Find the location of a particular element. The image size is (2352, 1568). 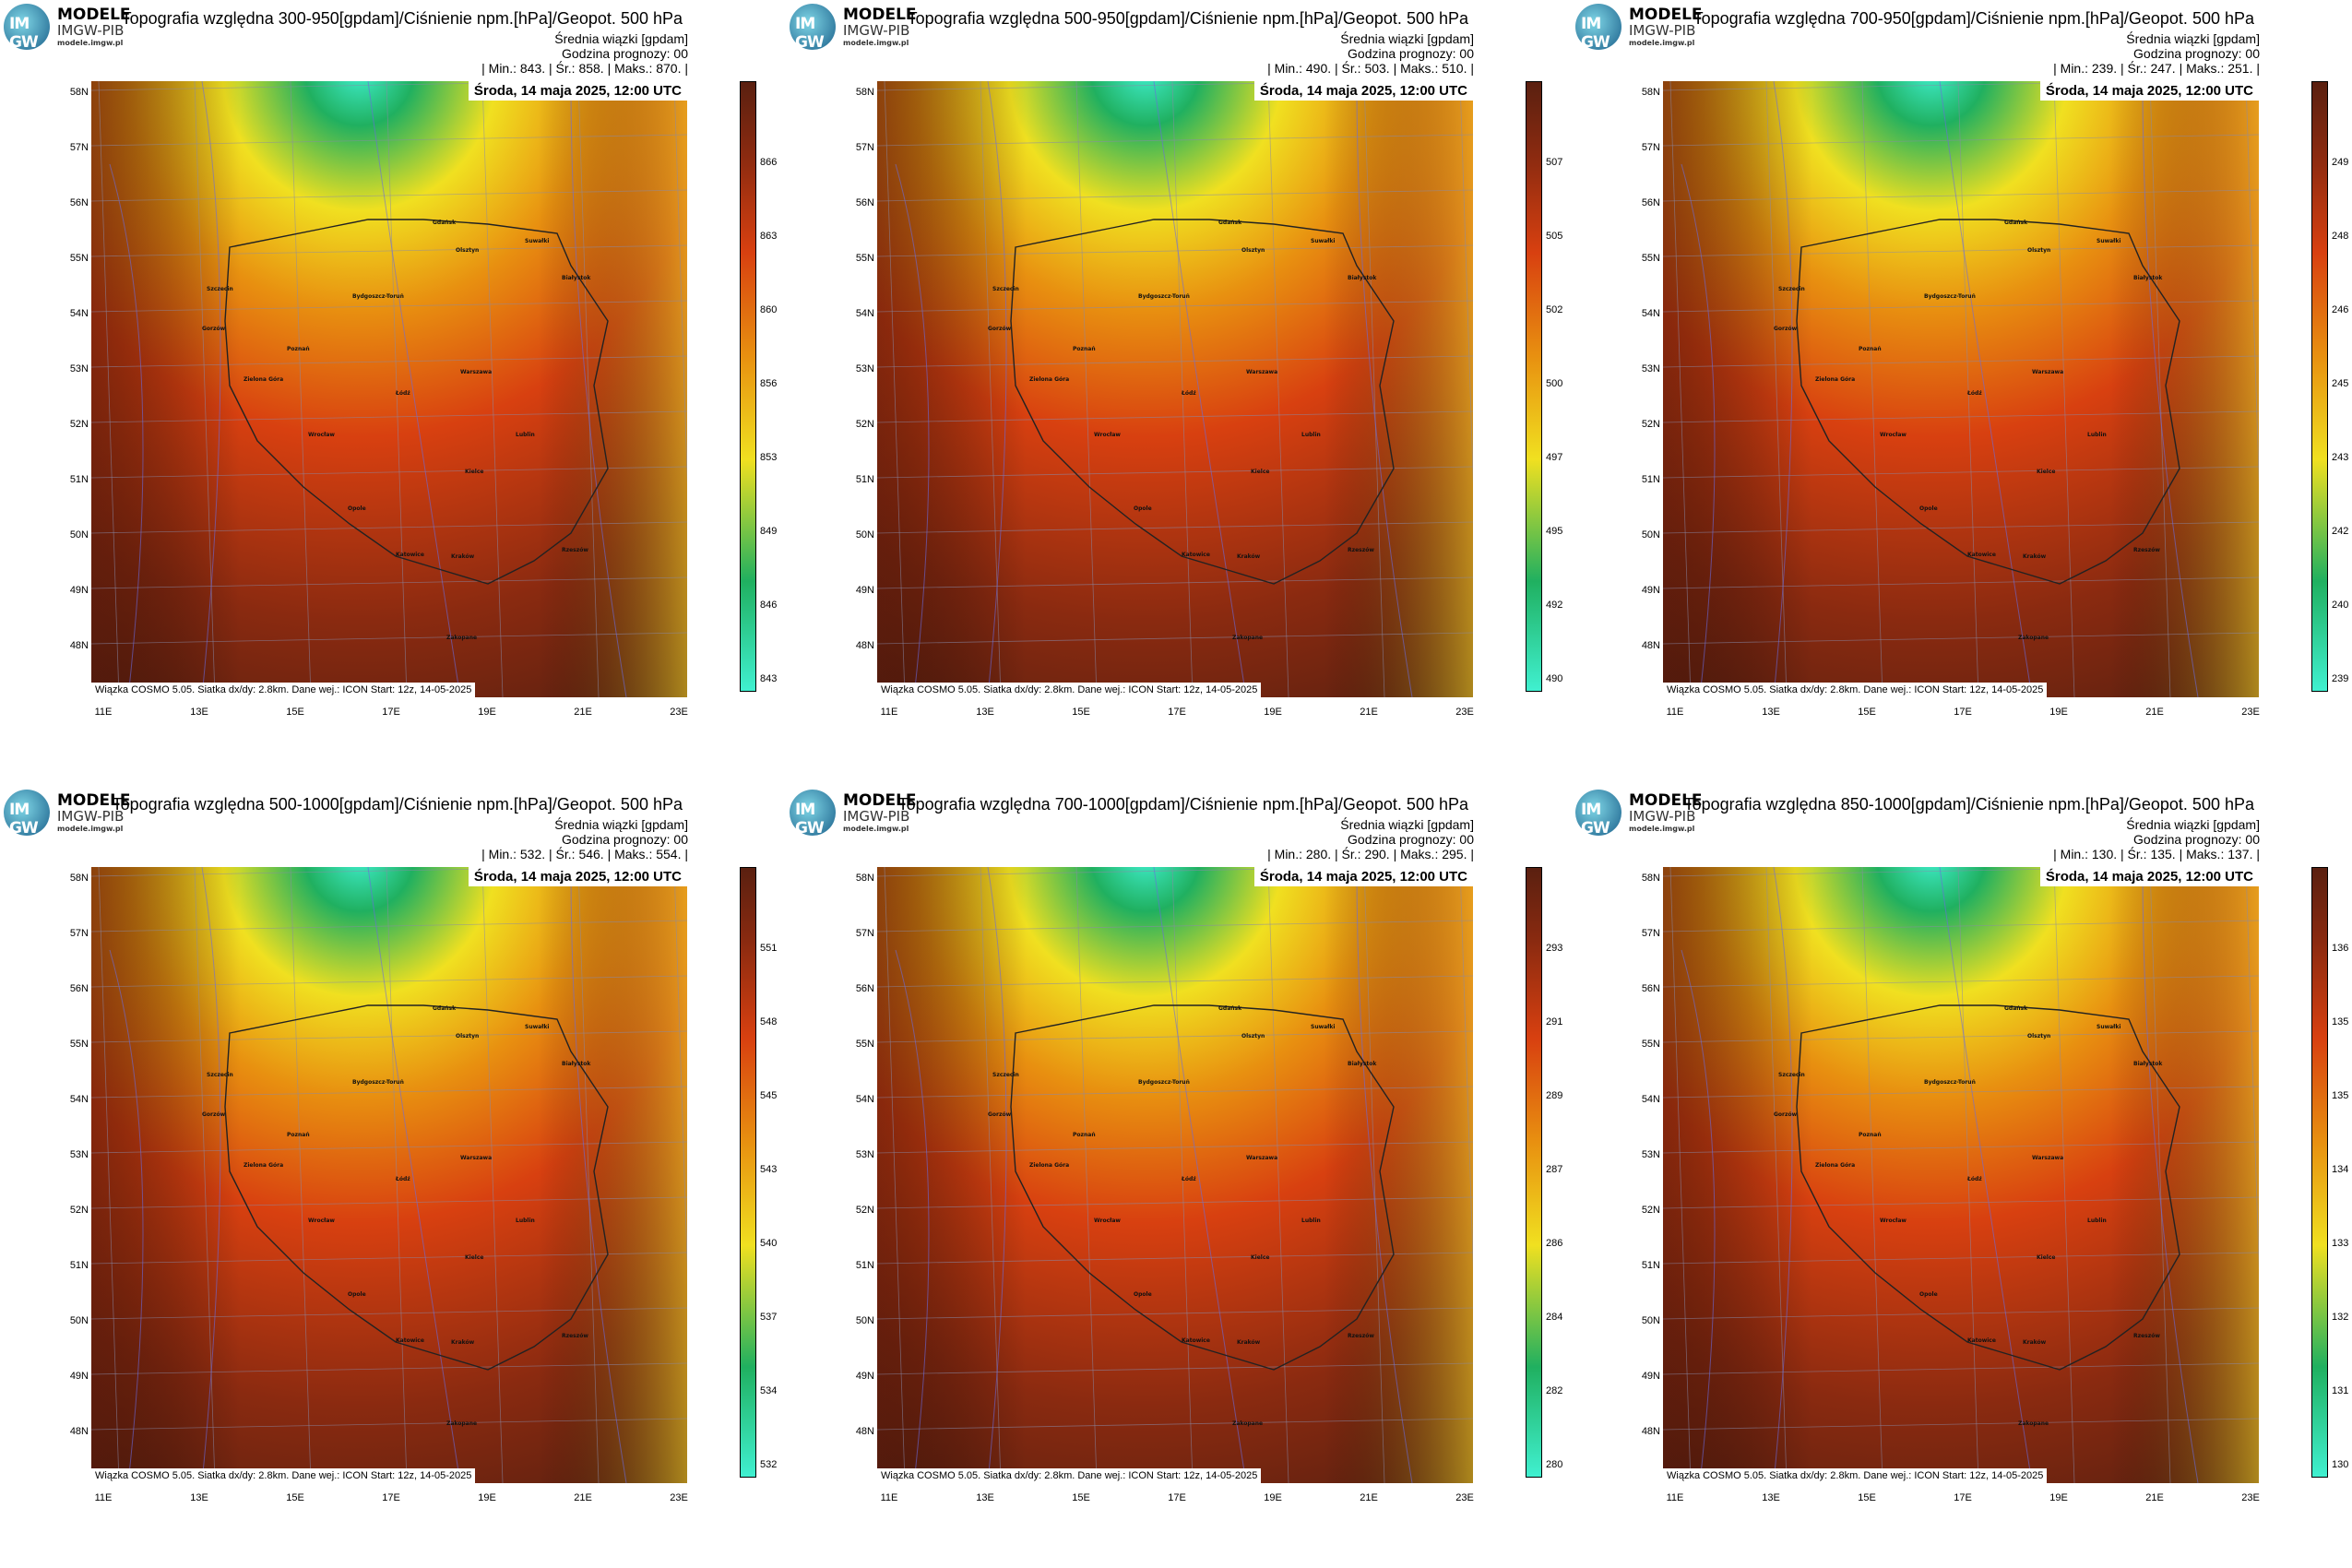

colorbar-tick: 492 is located at coordinates (1554, 605).